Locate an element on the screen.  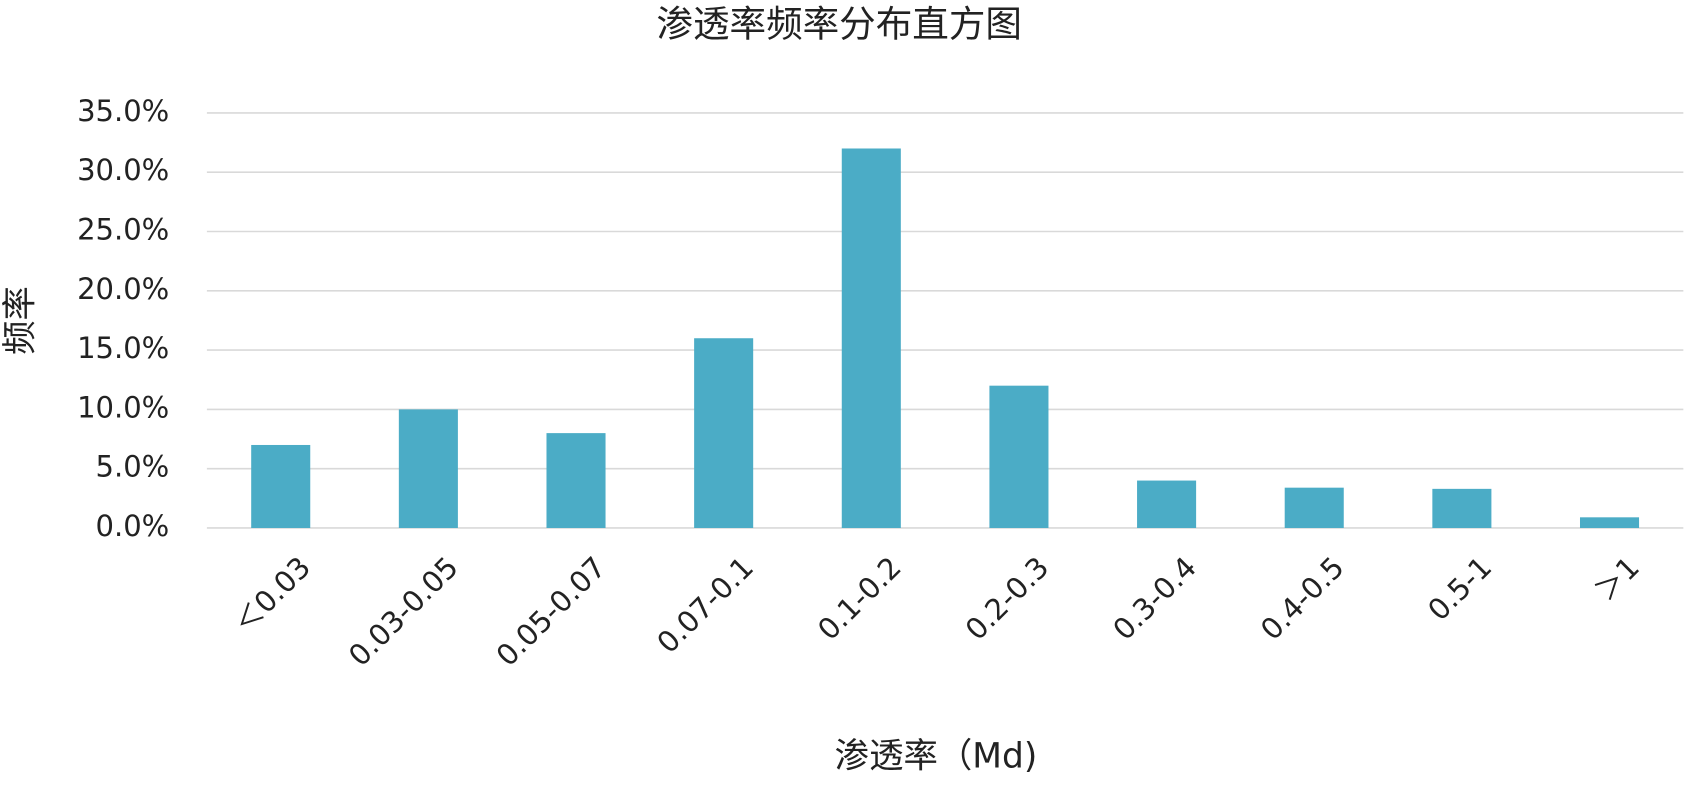
y-tick-label: 25.0% is located at coordinates (123, 230).